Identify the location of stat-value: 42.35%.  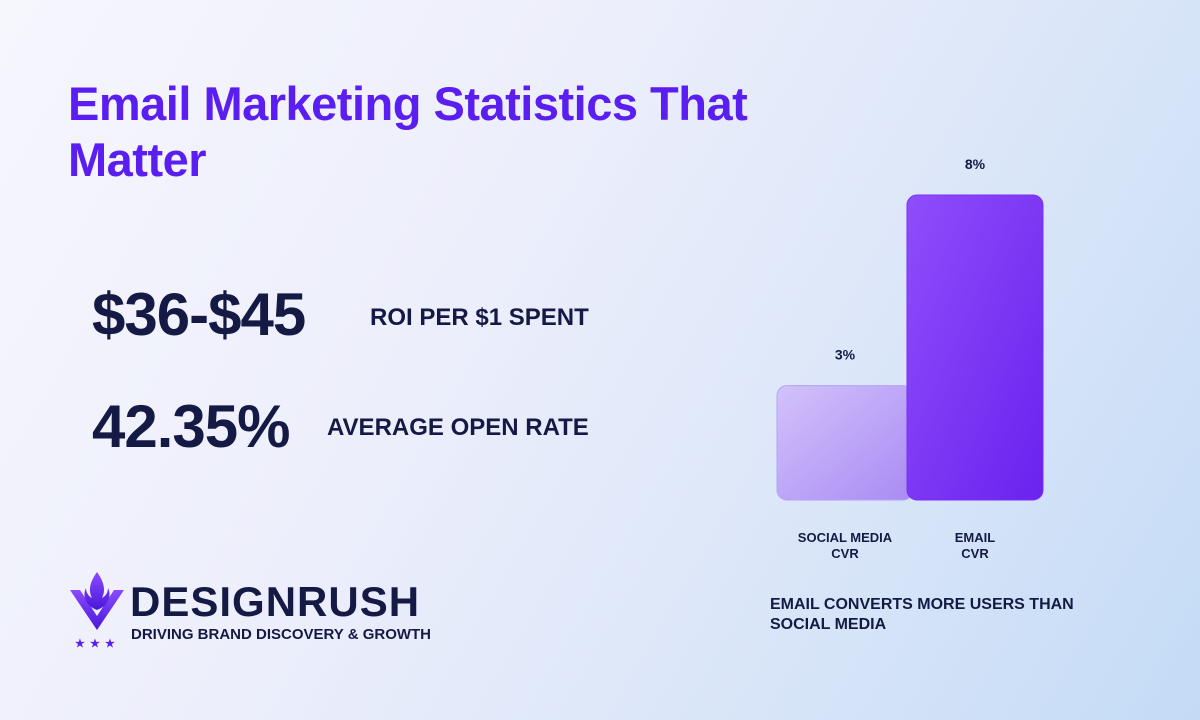
(191, 426).